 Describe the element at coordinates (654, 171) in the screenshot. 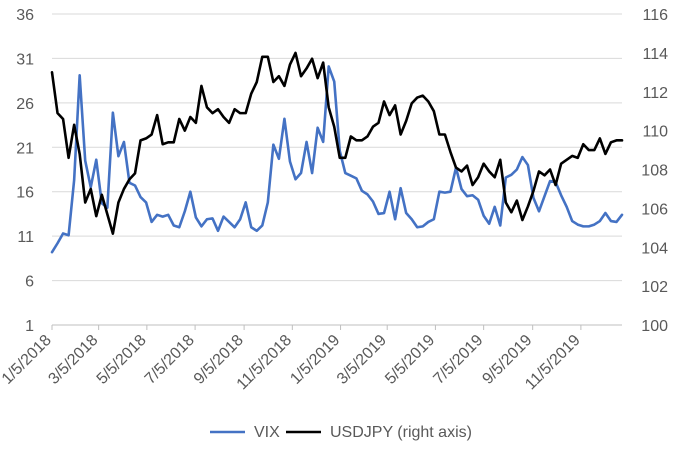

I see `right-y-axis-ticks: 100 102 104 106 108 110 112 114 116` at that location.